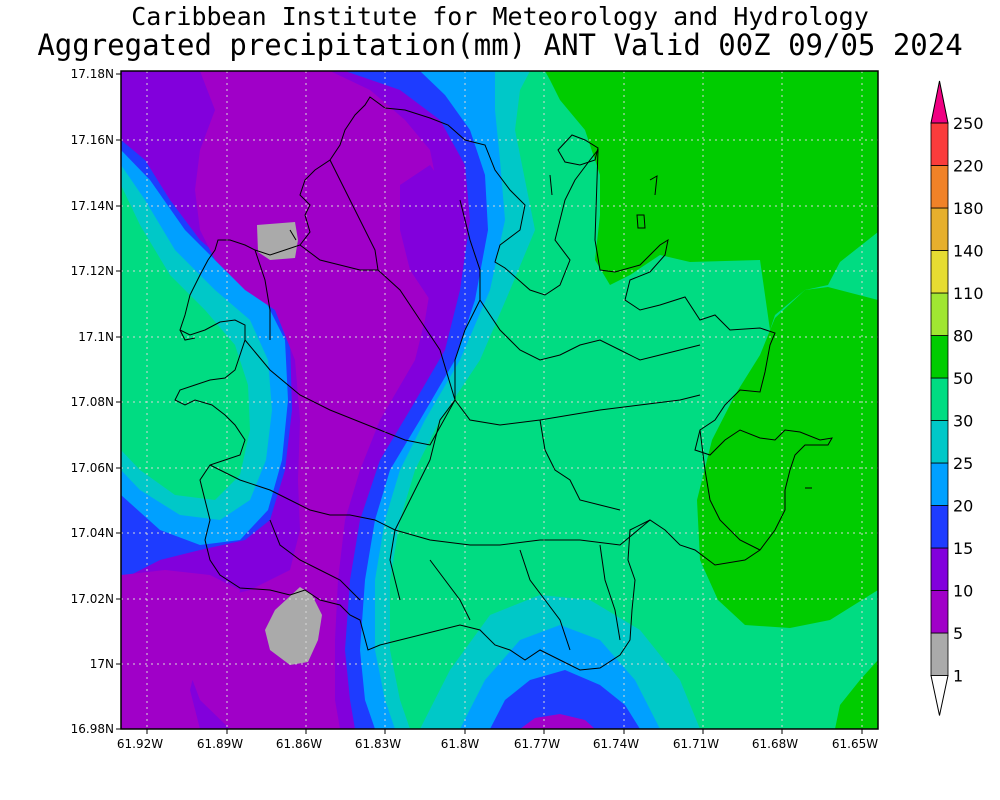  Describe the element at coordinates (426, 232) in the screenshot. I see `field-10-15-lobe` at that location.